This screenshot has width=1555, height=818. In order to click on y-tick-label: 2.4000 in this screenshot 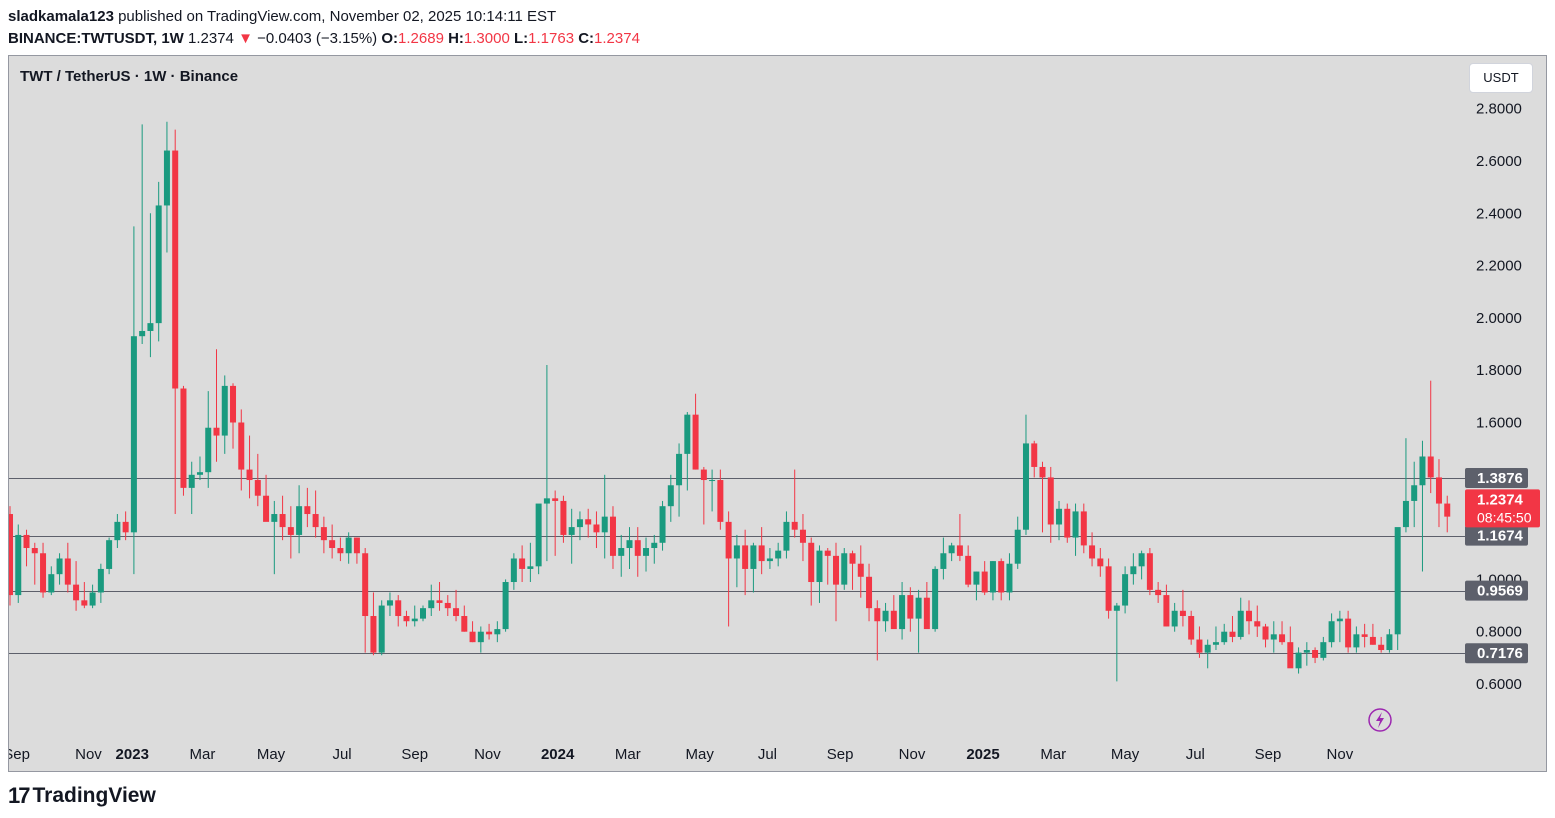, I will do `click(1499, 213)`.